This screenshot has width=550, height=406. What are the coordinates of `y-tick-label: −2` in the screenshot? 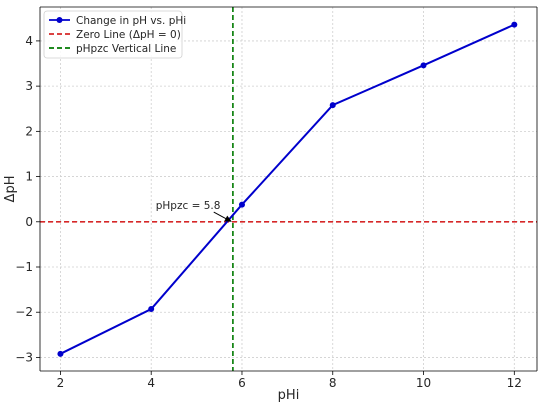 It's located at (24, 312).